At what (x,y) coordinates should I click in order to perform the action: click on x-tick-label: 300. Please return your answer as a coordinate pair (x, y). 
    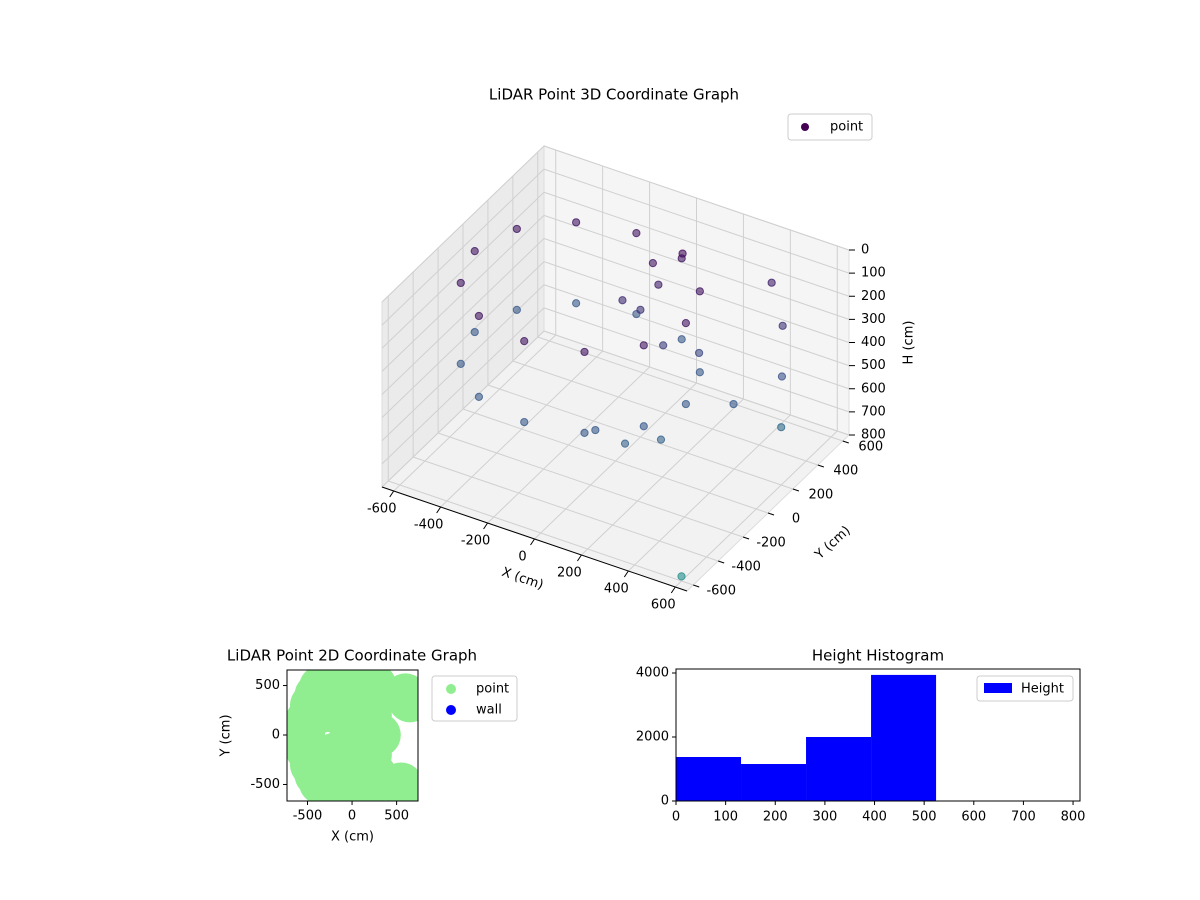
    Looking at the image, I should click on (824, 817).